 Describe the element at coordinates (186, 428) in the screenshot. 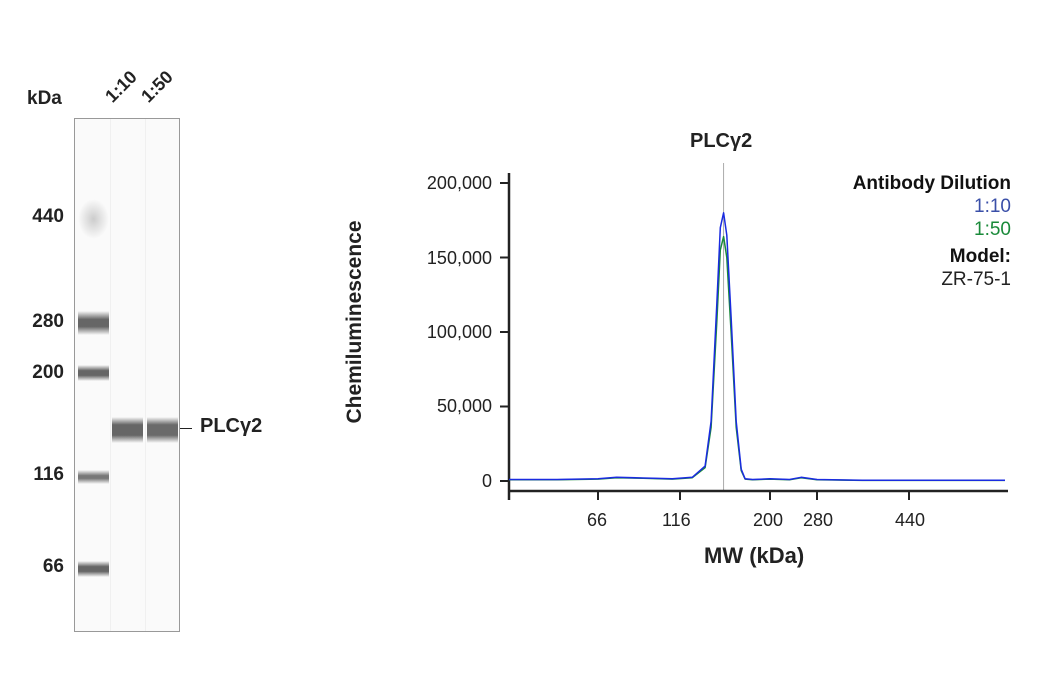

I see `band-pointer` at that location.